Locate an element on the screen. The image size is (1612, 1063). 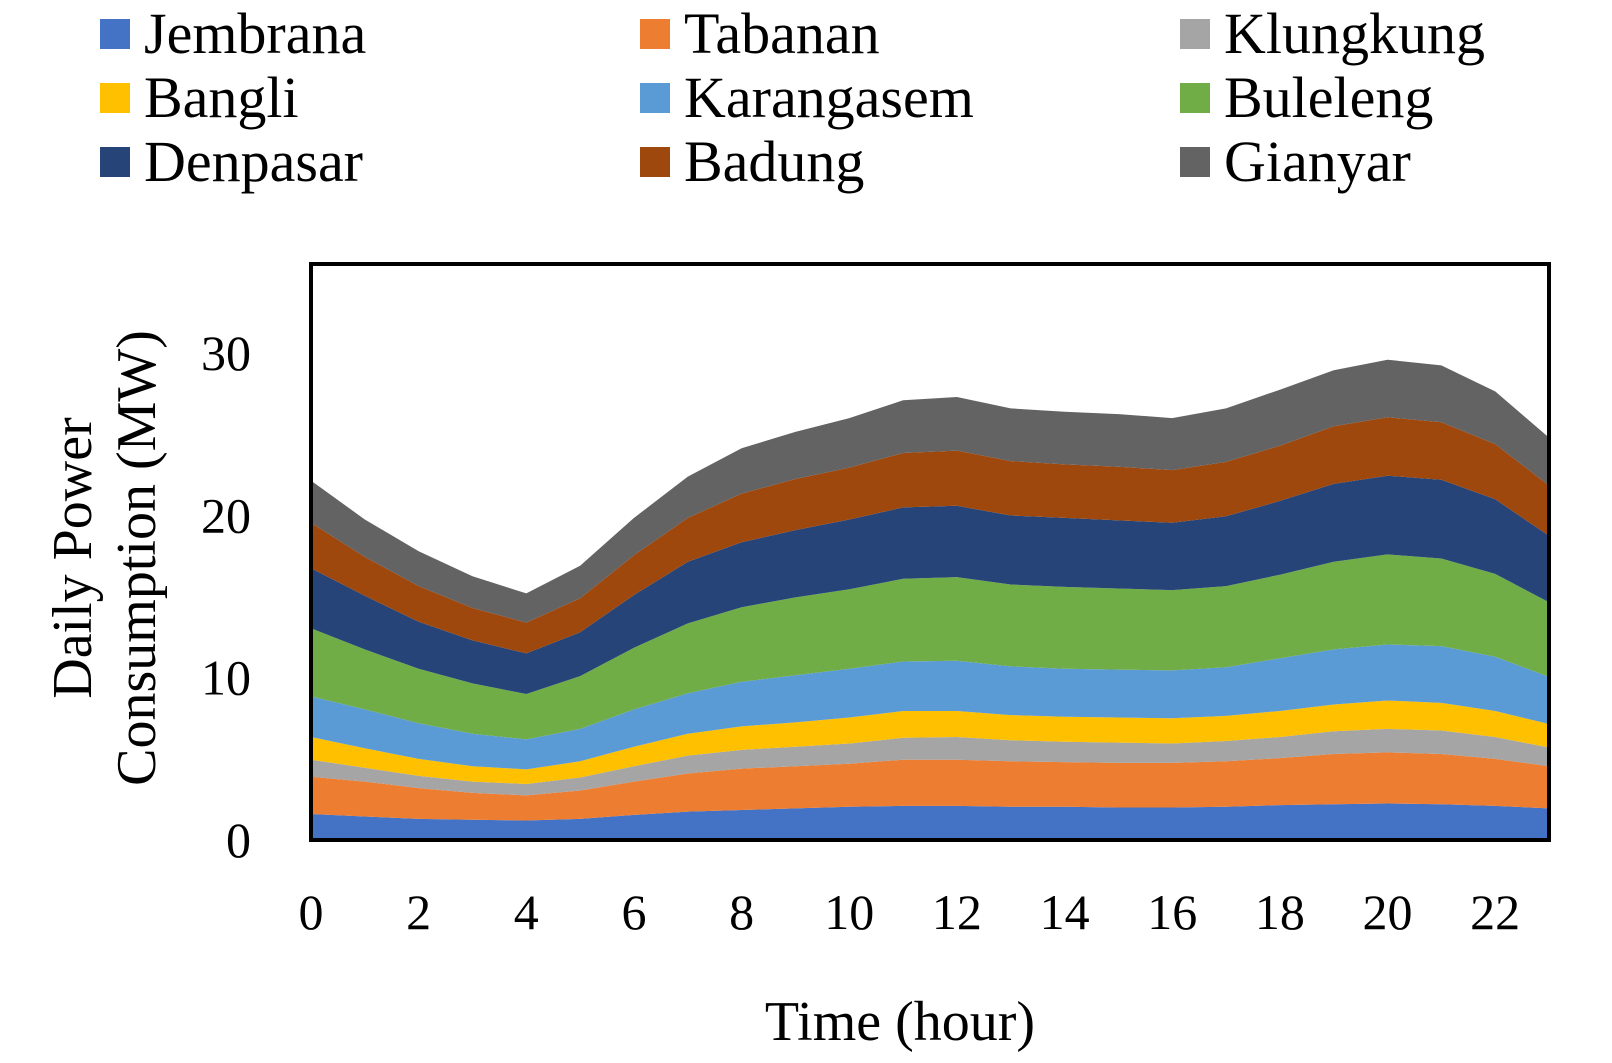
x-tick-label: 22 is located at coordinates (1495, 912).